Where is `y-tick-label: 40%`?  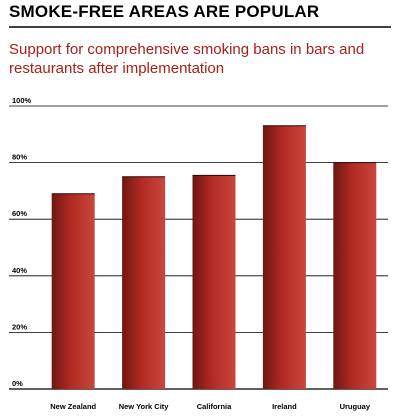
y-tick-label: 40% is located at coordinates (19, 270).